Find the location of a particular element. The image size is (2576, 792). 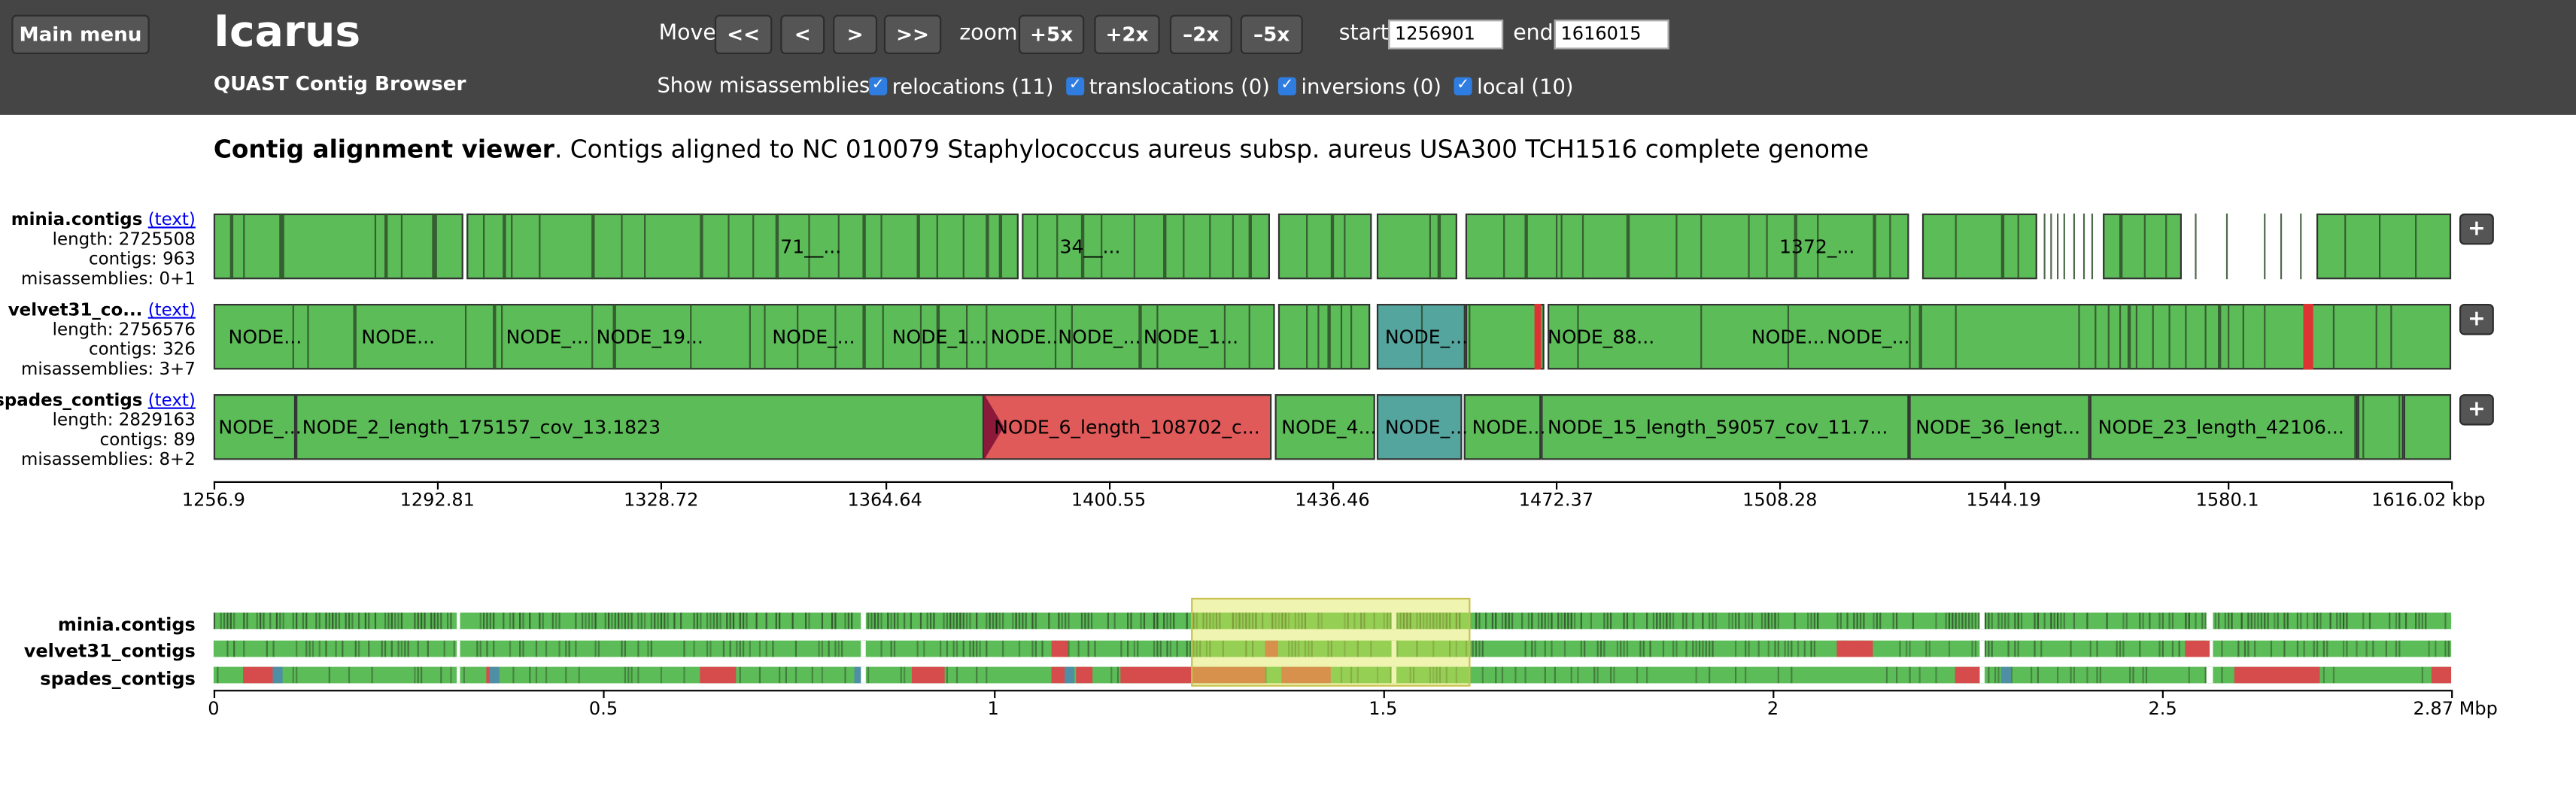

local-checkbox: ✓ local (10) is located at coordinates (1514, 86).